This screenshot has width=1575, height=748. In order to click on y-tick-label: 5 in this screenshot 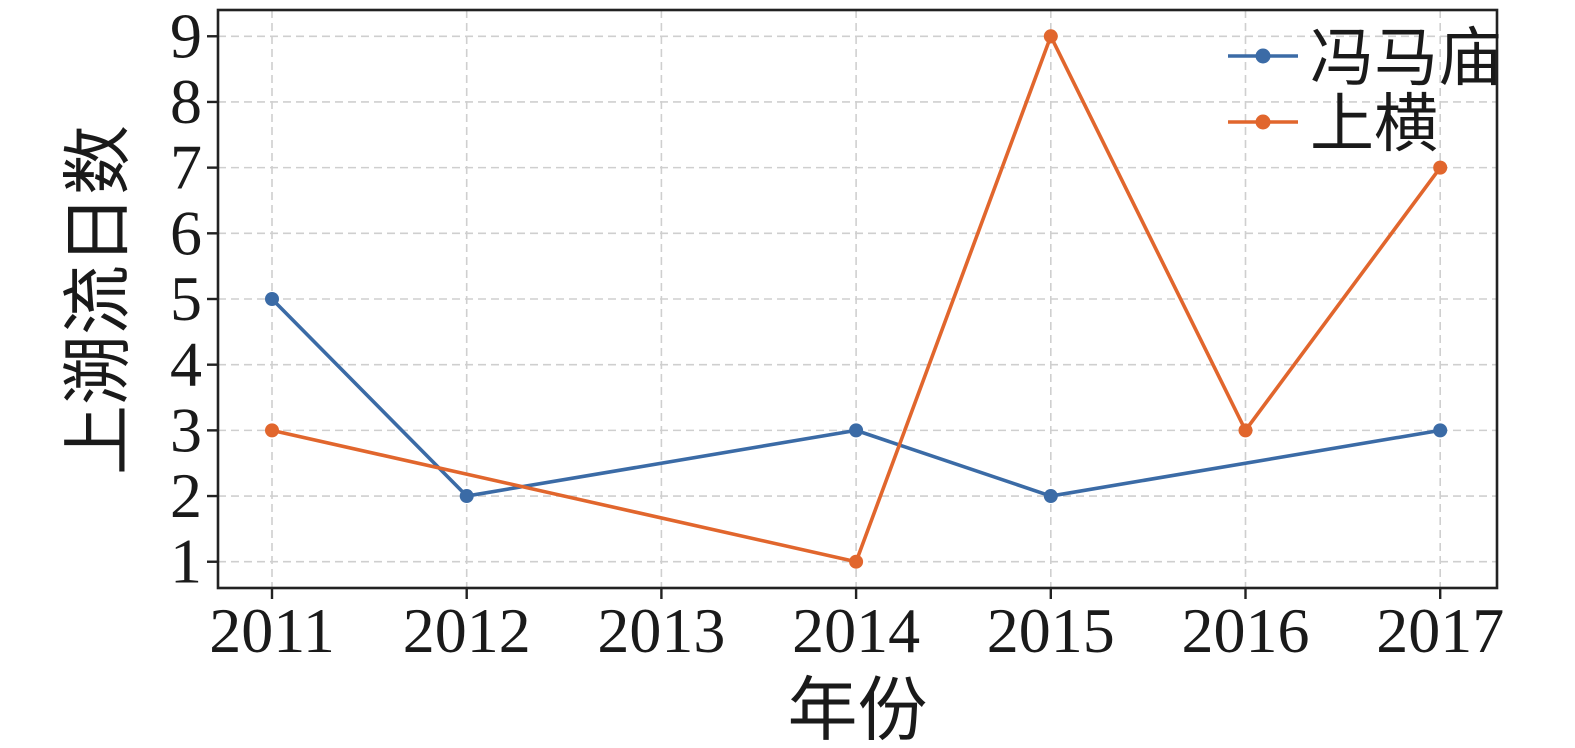, I will do `click(186, 298)`.